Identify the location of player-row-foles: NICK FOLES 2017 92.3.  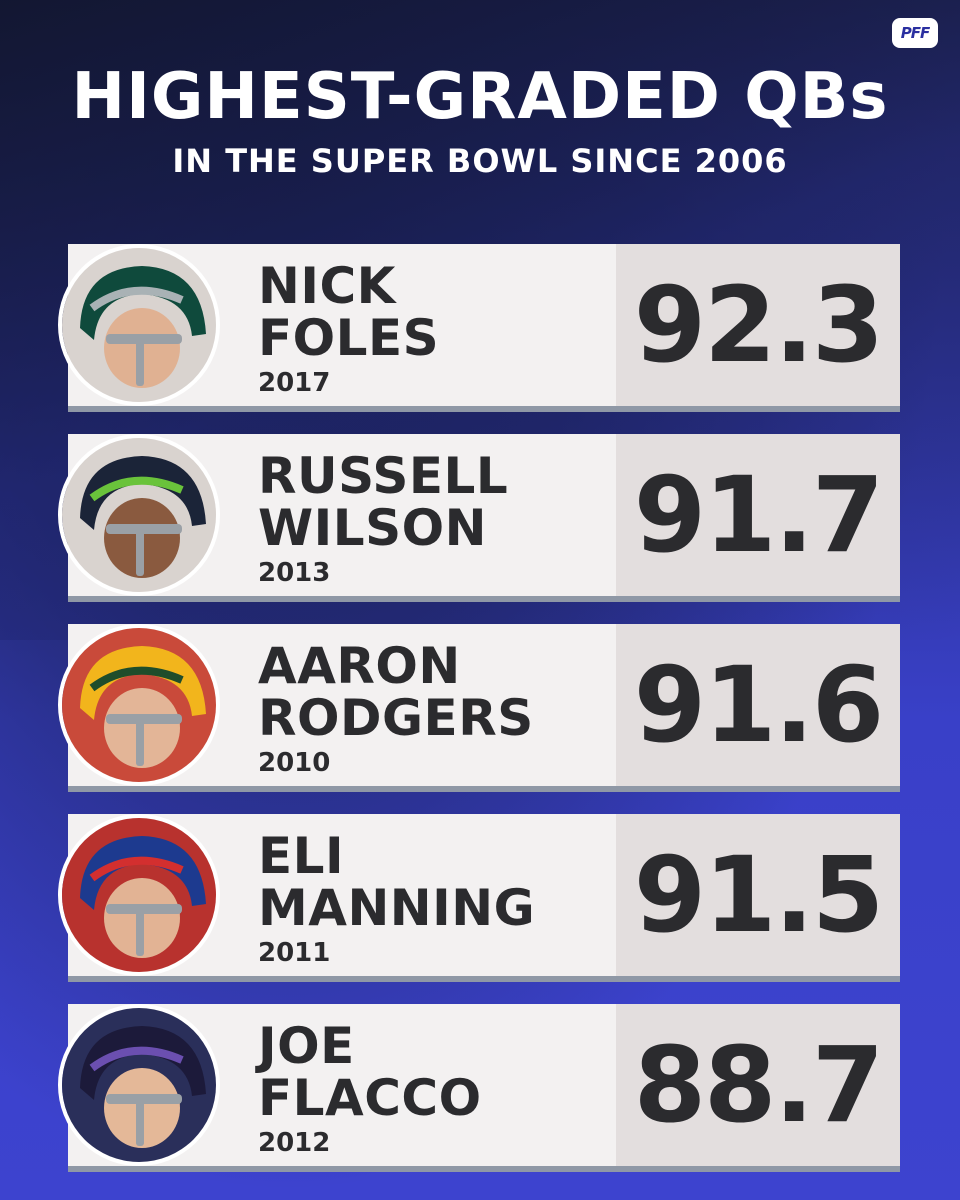
(479, 328).